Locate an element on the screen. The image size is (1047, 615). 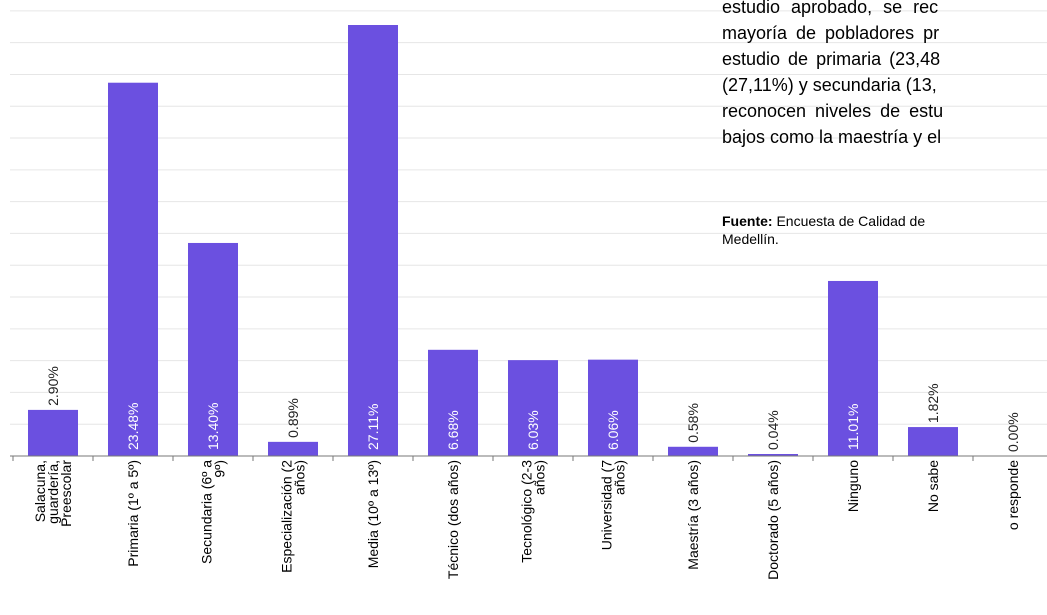
value-label: 0.58% is located at coordinates (693, 423).